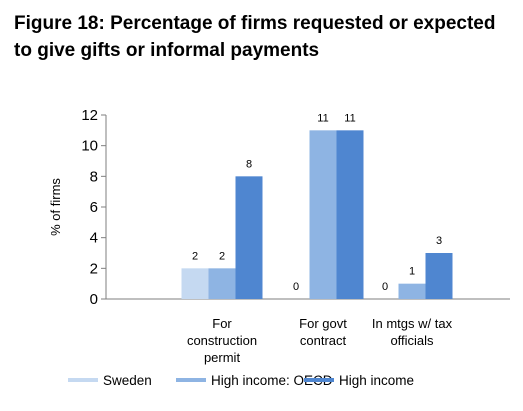 The width and height of the screenshot is (523, 411). Describe the element at coordinates (412, 323) in the screenshot. I see `x-tick-label: In mtgs w/ tax` at that location.